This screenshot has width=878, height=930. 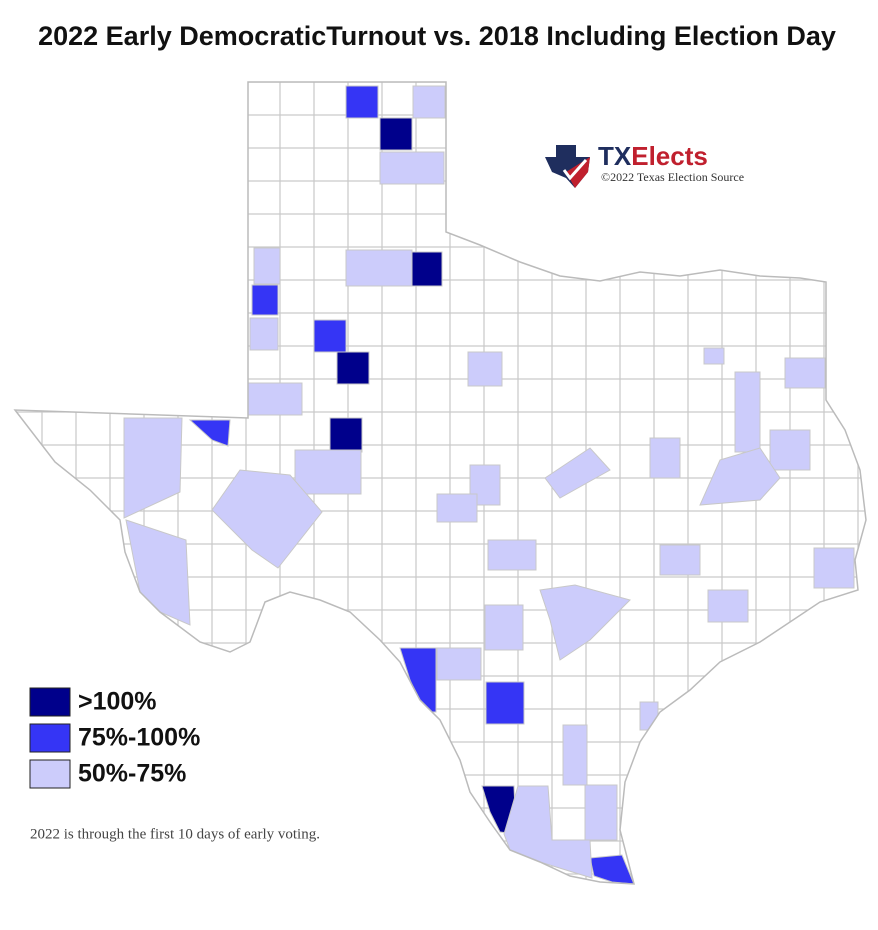 What do you see at coordinates (117, 702) in the screenshot?
I see `legend-label: >100%` at bounding box center [117, 702].